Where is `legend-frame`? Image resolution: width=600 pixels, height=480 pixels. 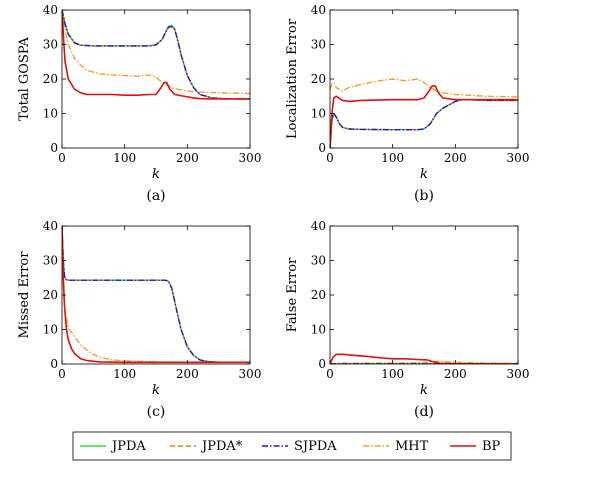 legend-frame is located at coordinates (292, 446).